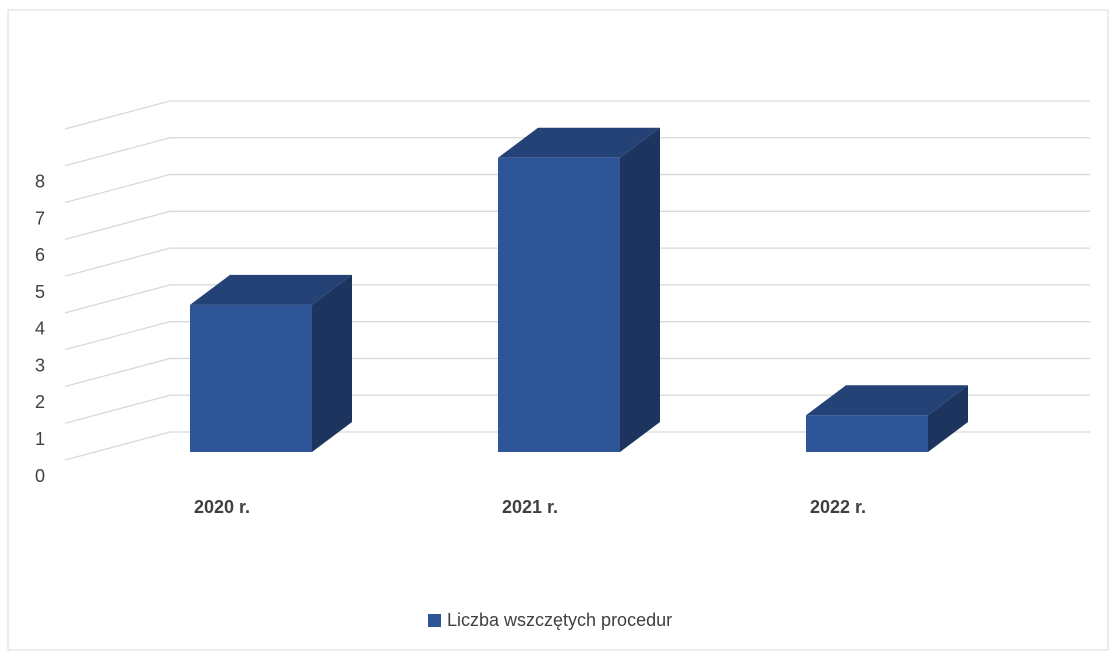 The width and height of the screenshot is (1117, 652). Describe the element at coordinates (838, 507) in the screenshot. I see `x-tick-label: 2022 r.` at that location.